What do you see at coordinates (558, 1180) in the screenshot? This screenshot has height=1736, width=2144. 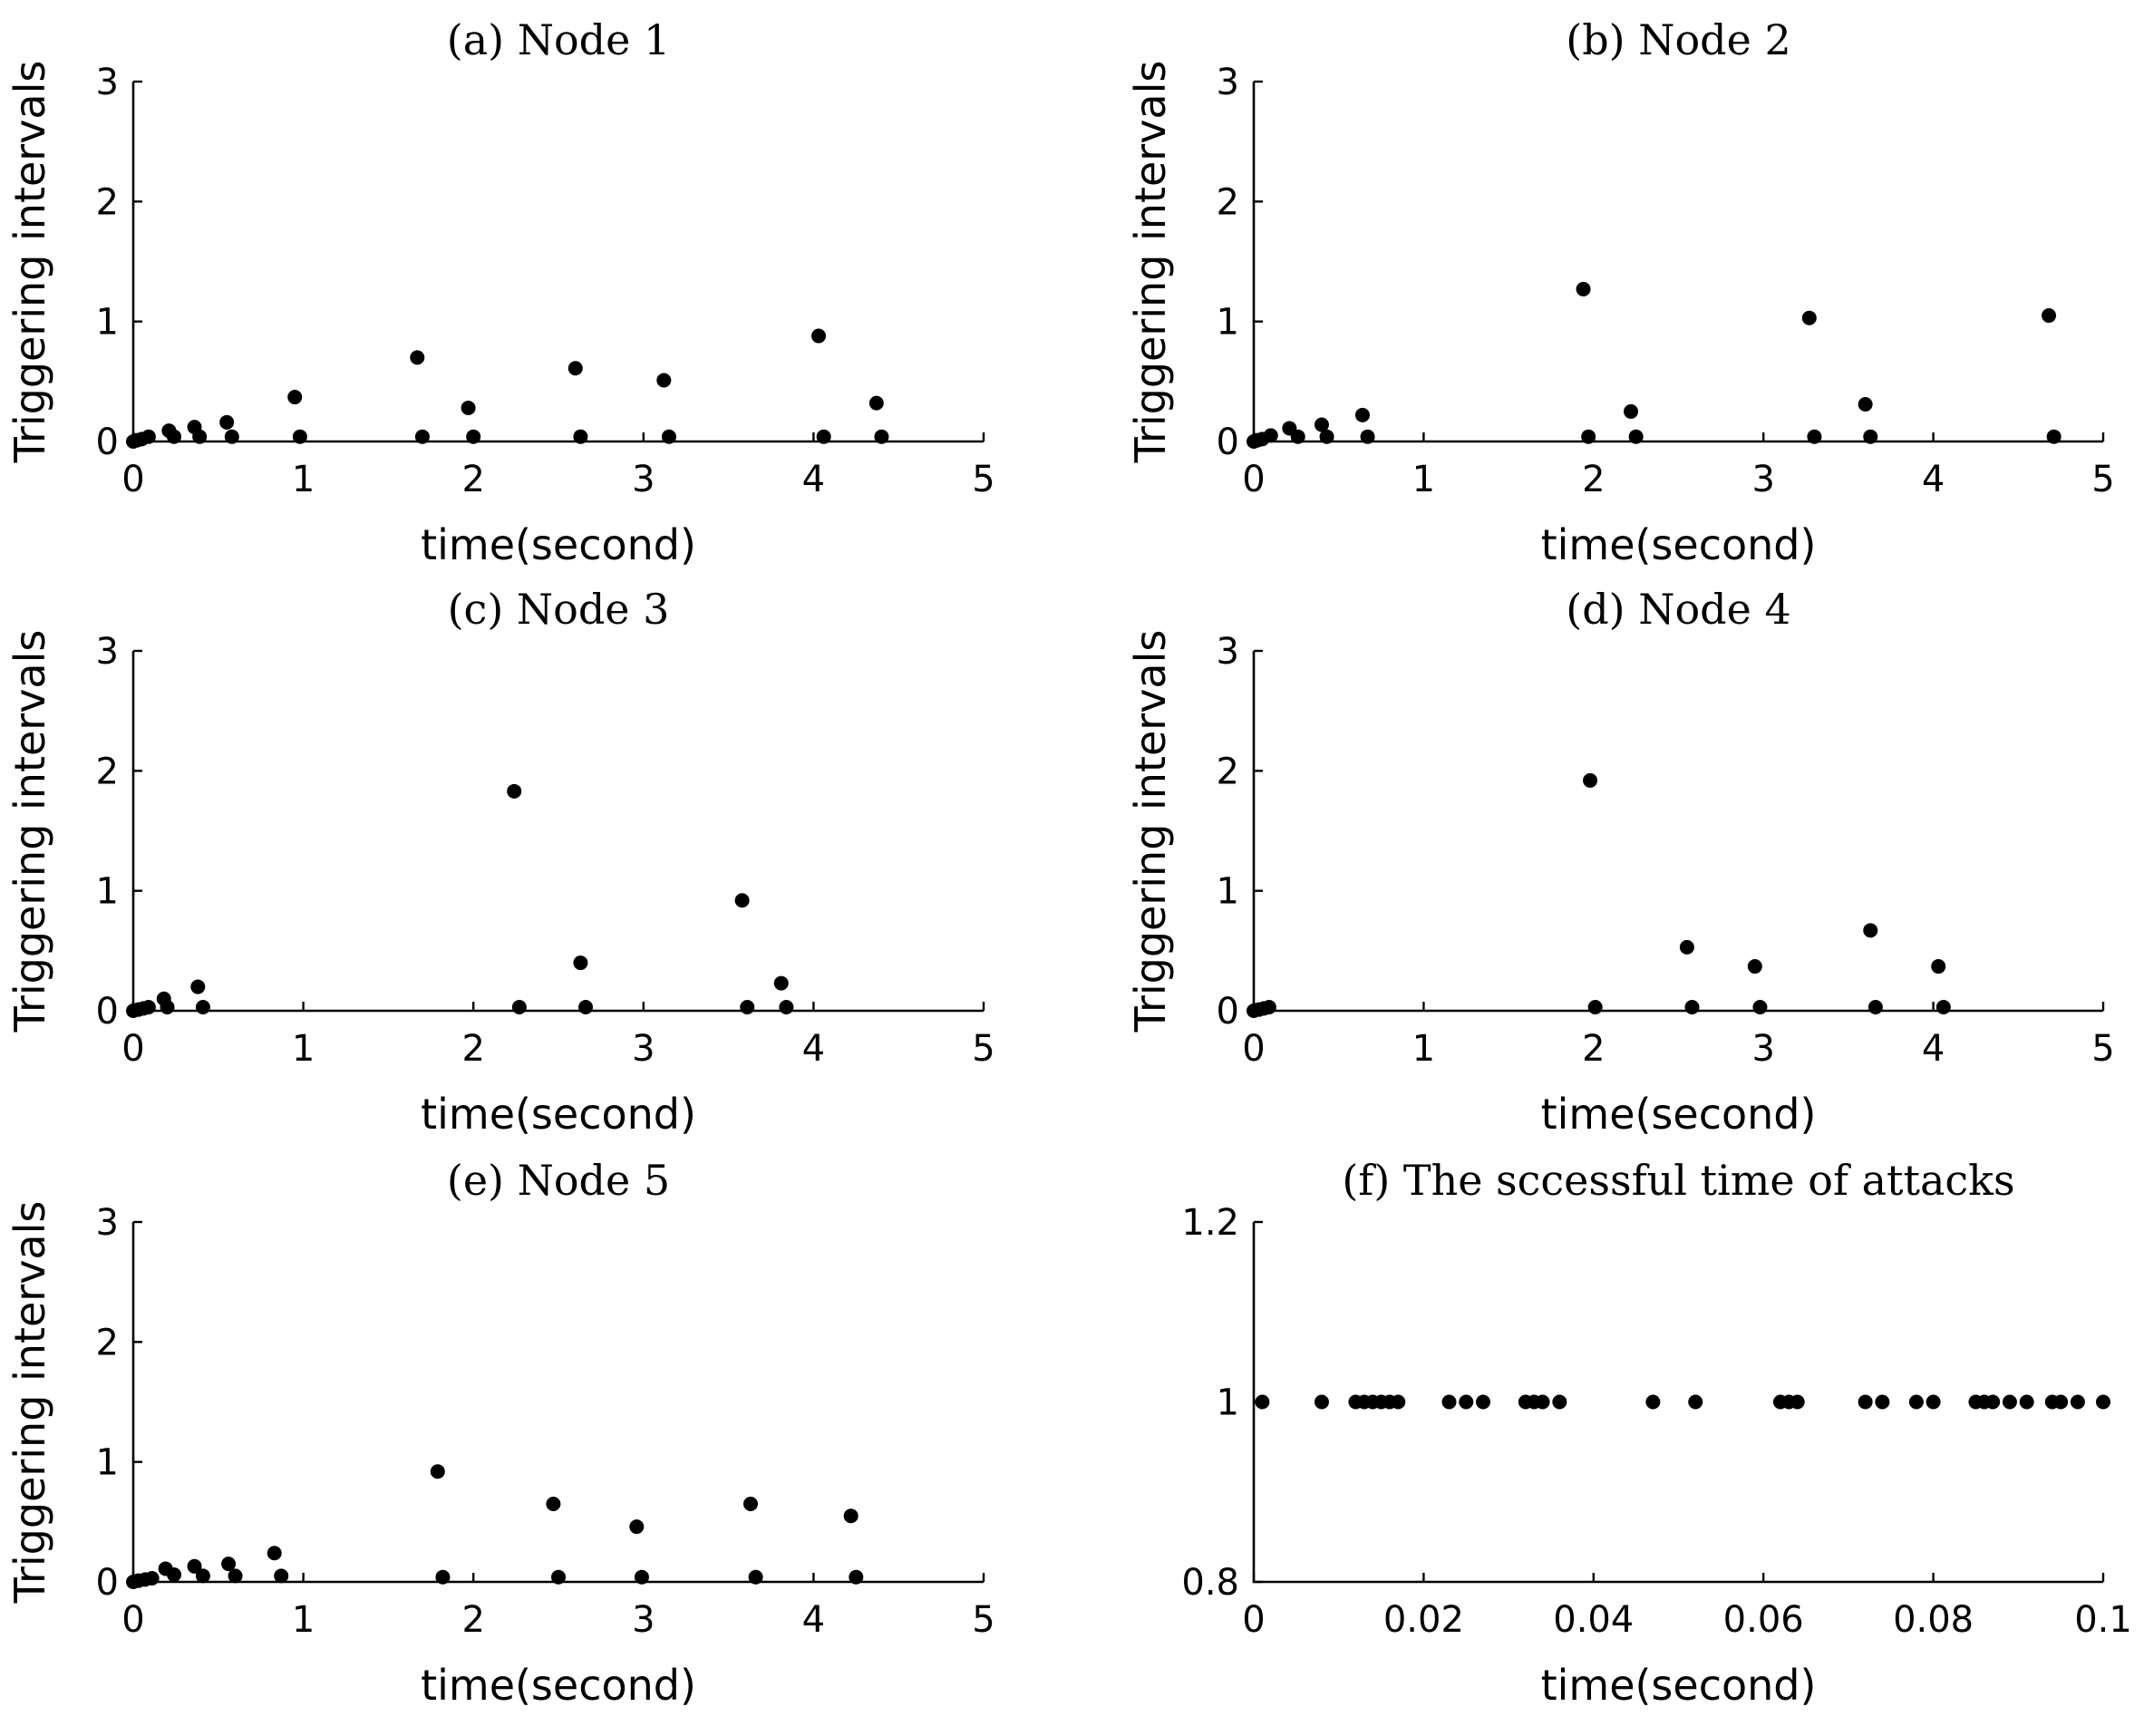 I see `chart-title: (e) Node 5` at bounding box center [558, 1180].